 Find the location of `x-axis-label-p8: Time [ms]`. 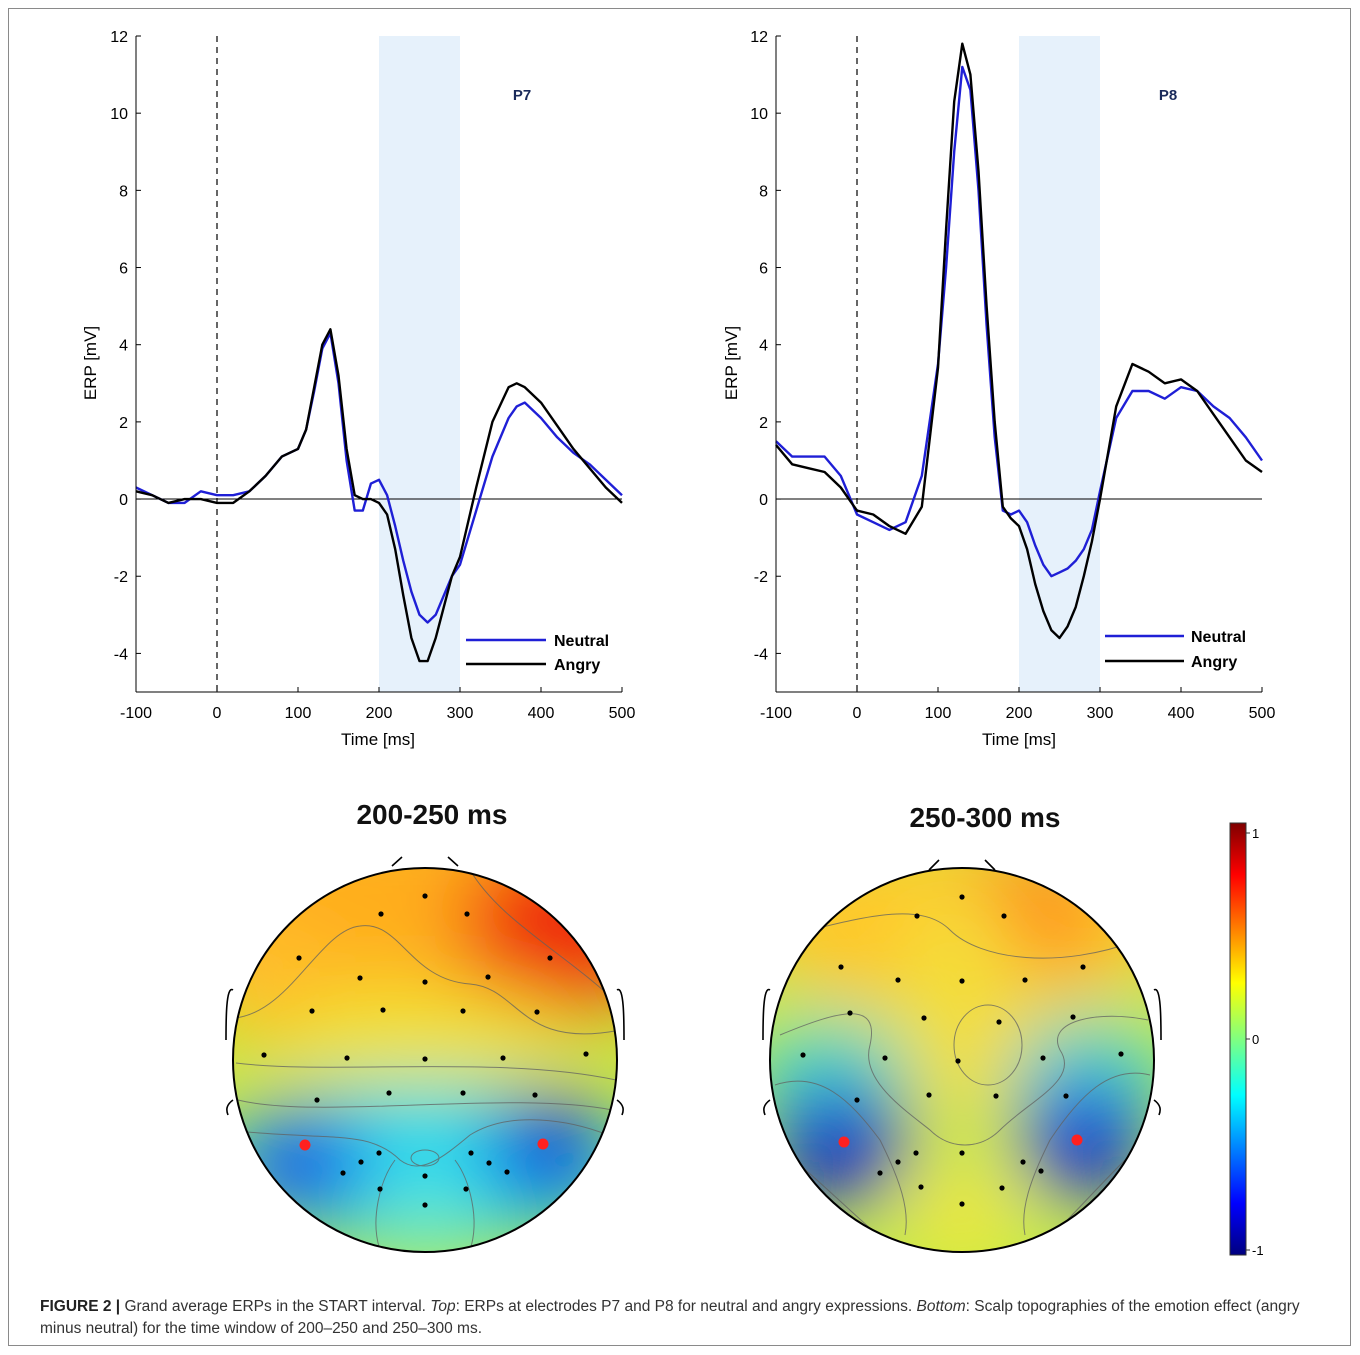

x-axis-label-p8: Time [ms] is located at coordinates (1019, 739).